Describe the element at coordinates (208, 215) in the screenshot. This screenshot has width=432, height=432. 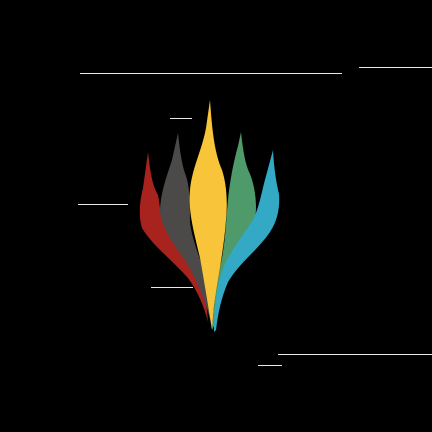
I see `logo-white-petal` at that location.